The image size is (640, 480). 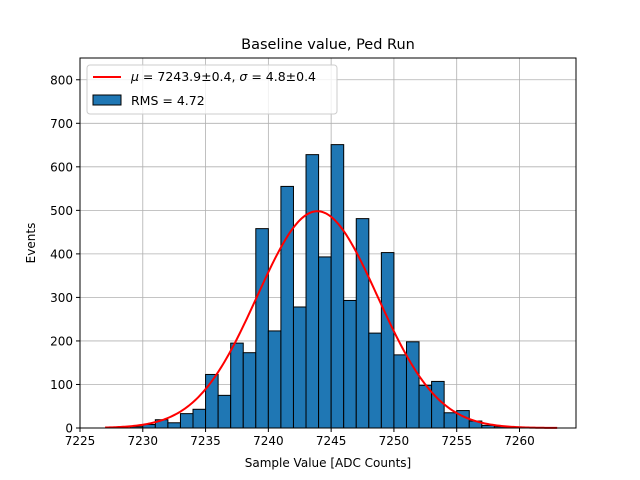 What do you see at coordinates (243, 76) in the screenshot?
I see `legend-sigma-symbol: σ` at bounding box center [243, 76].